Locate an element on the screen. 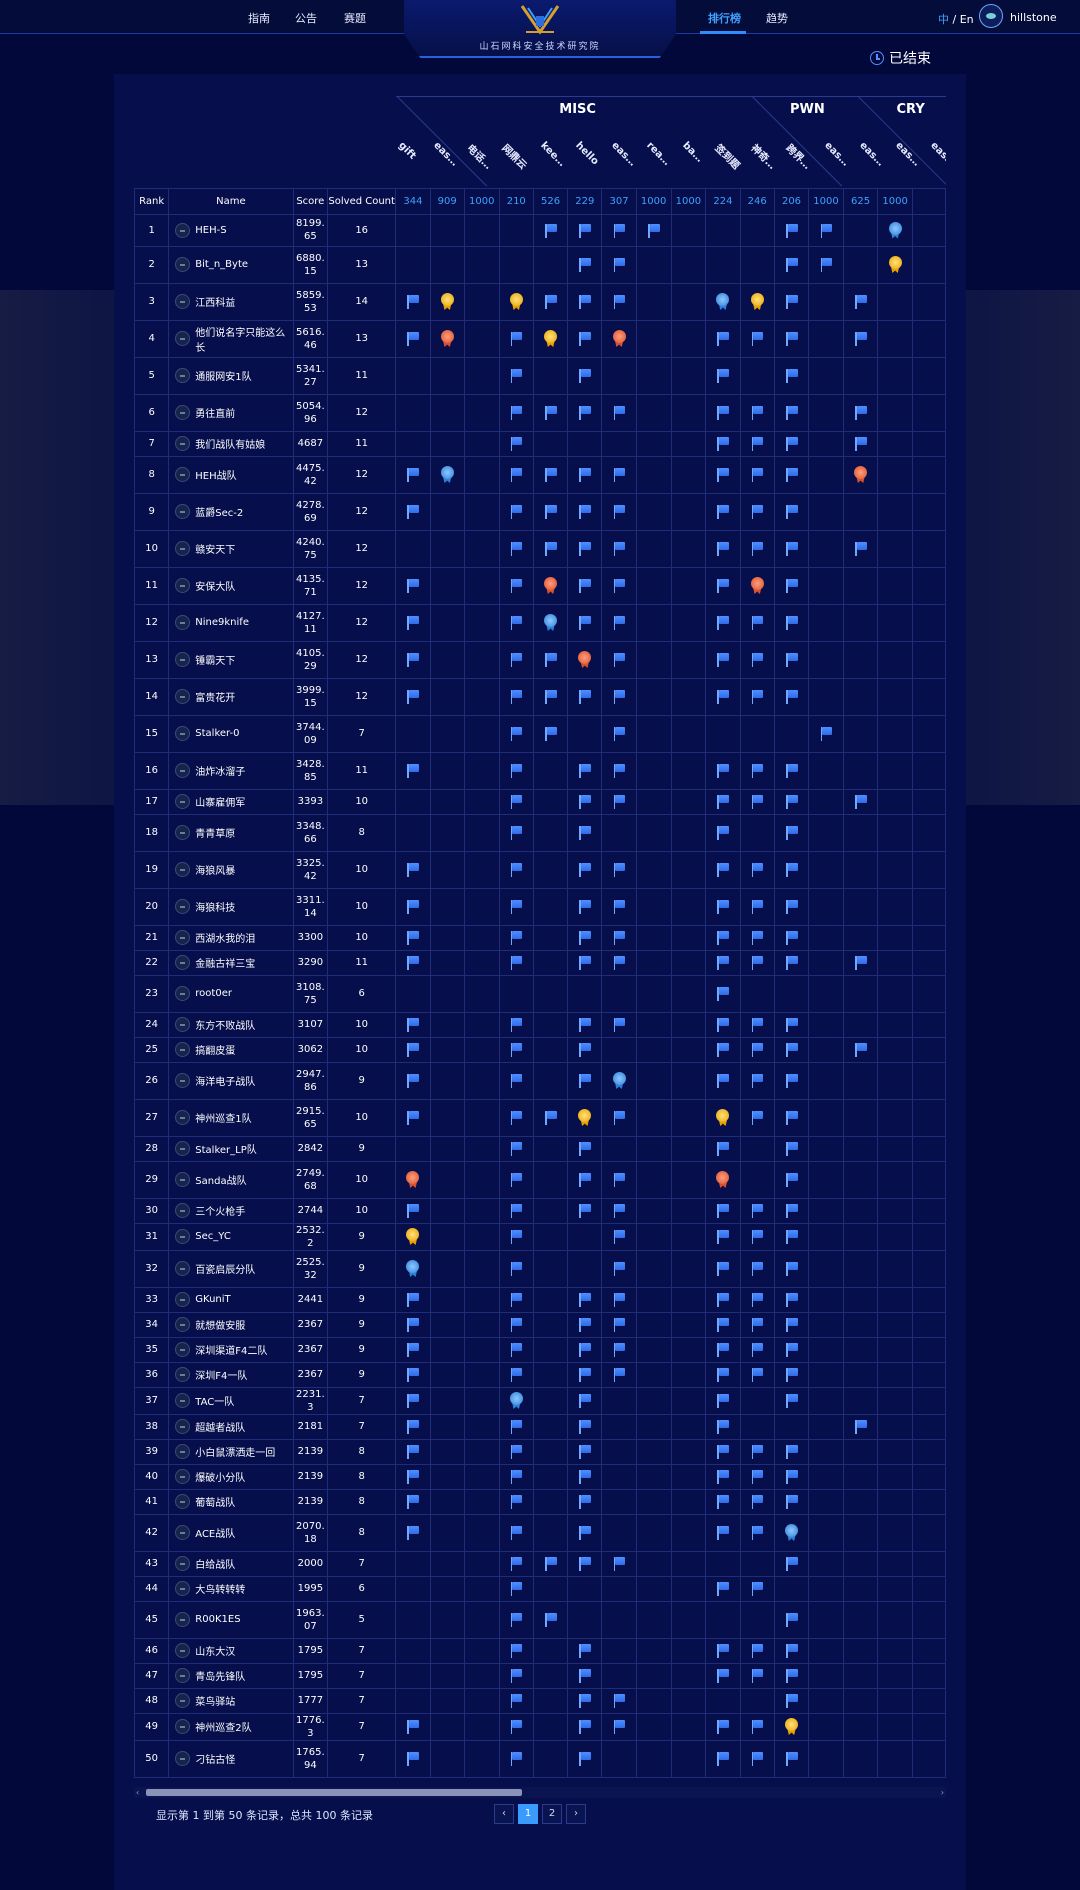 The image size is (1080, 1890). nav-trends: 趋势 is located at coordinates (777, 18).